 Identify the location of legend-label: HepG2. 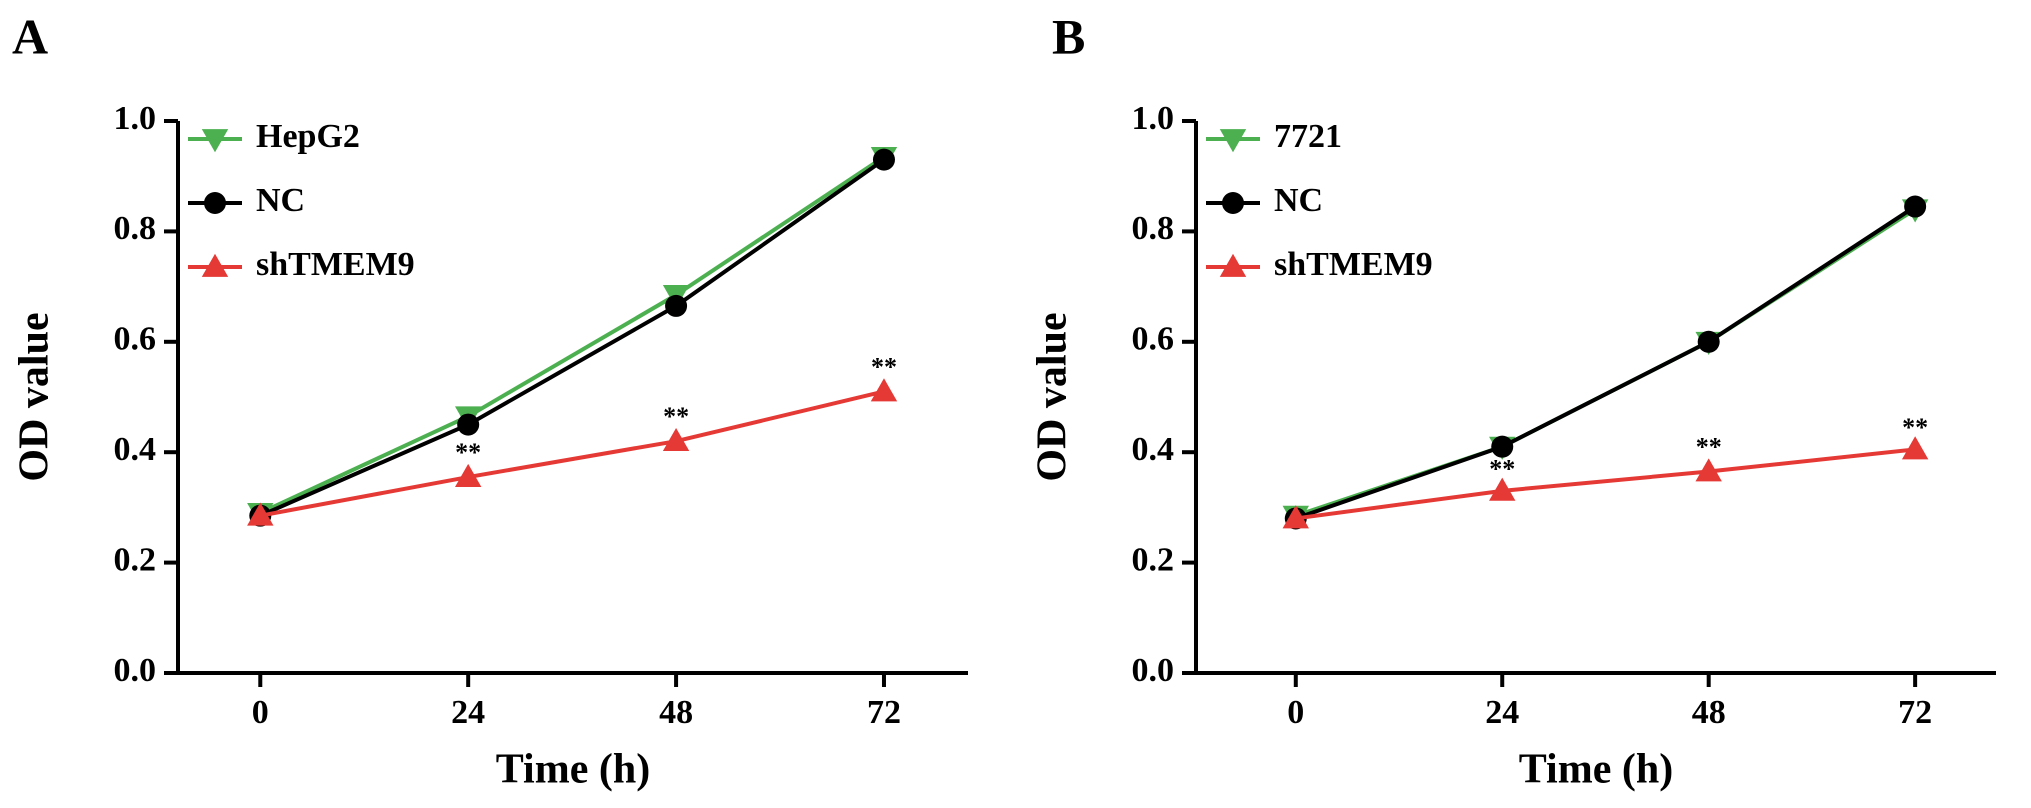
(308, 136).